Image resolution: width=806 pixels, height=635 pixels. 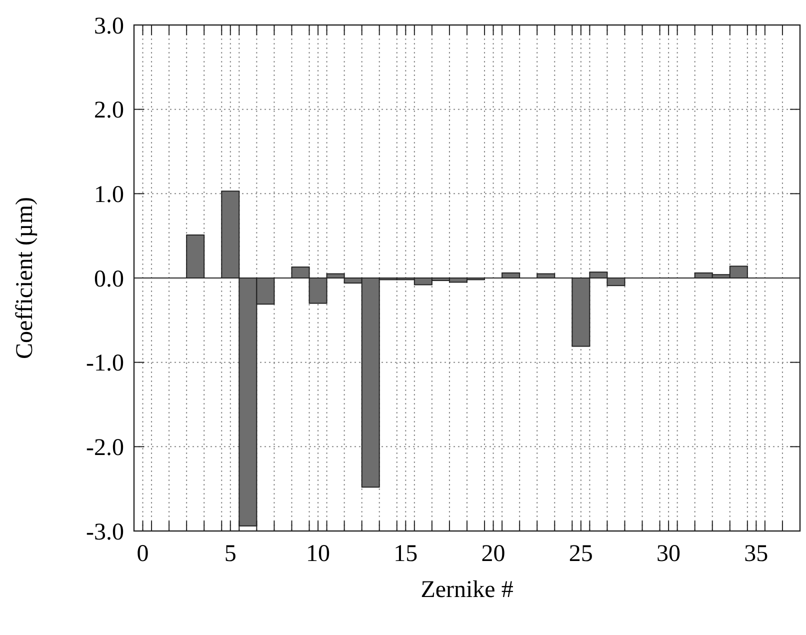 I want to click on y-tick-label: -1.0, so click(x=105, y=363).